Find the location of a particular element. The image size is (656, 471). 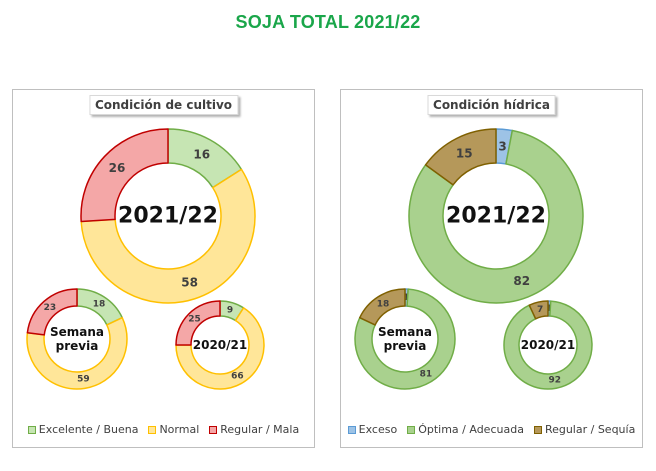

legend-swatch-normal is located at coordinates (152, 429).